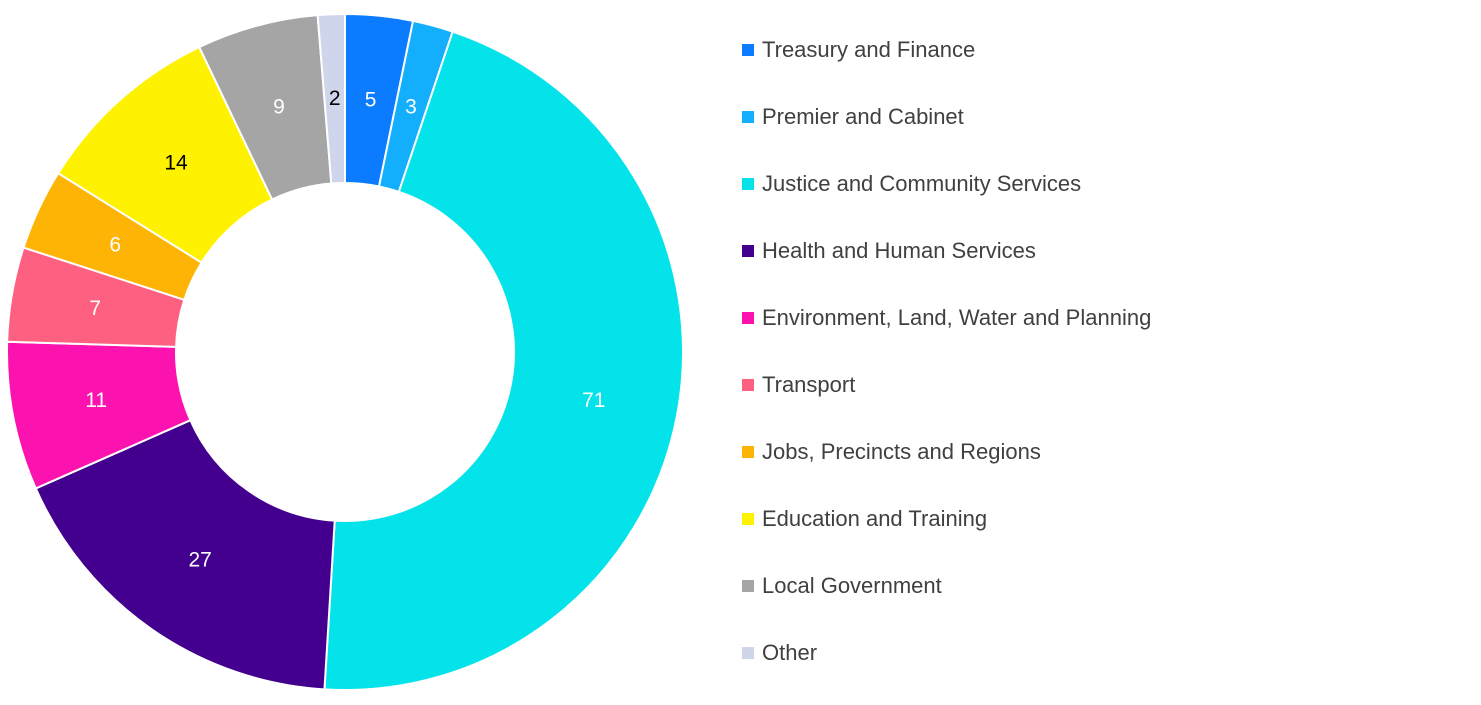  What do you see at coordinates (922, 183) in the screenshot?
I see `legend-label: Justice and Community Services` at bounding box center [922, 183].